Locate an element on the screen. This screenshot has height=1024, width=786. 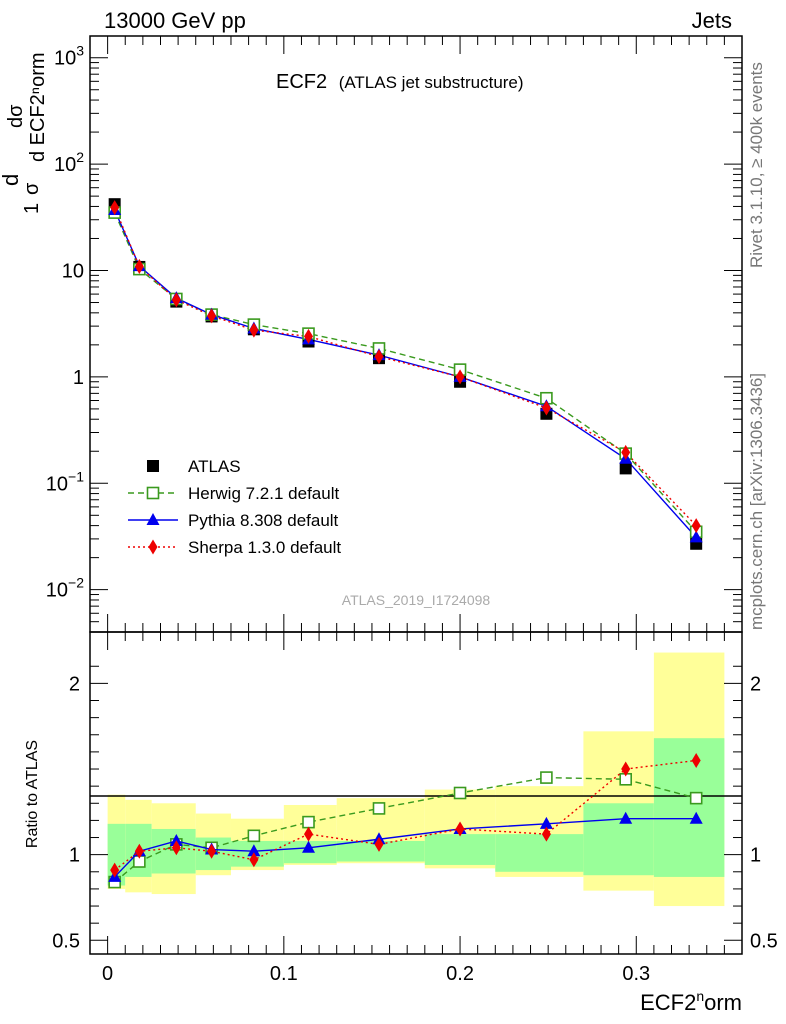
y-tick-label: 10⁻² is located at coordinates (65, 588).